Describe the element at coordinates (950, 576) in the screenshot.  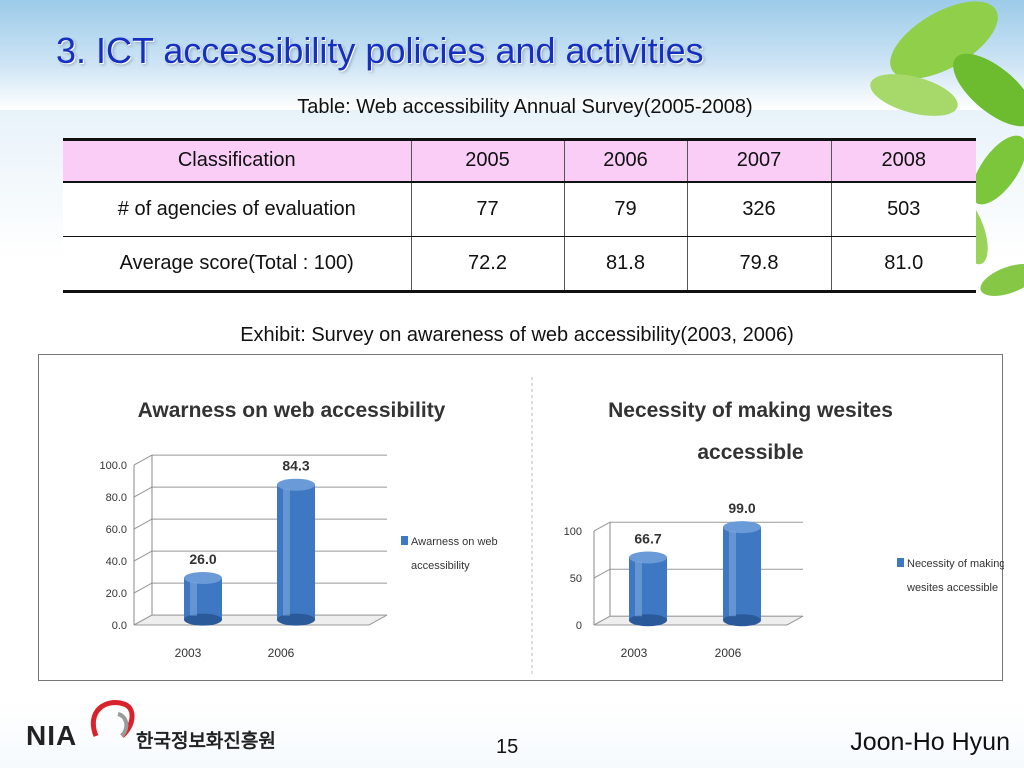
I see `legend: Necessity of making wesites accessible` at that location.